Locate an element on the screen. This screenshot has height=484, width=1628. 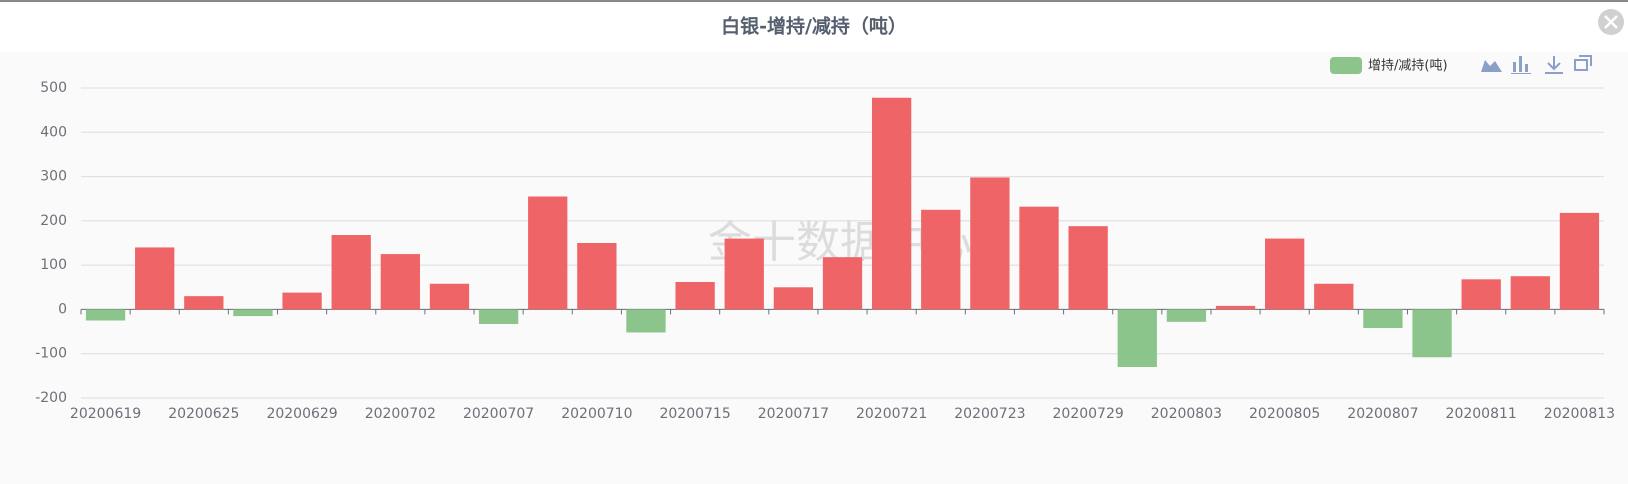
x-tick-label: 20200717 is located at coordinates (793, 414).